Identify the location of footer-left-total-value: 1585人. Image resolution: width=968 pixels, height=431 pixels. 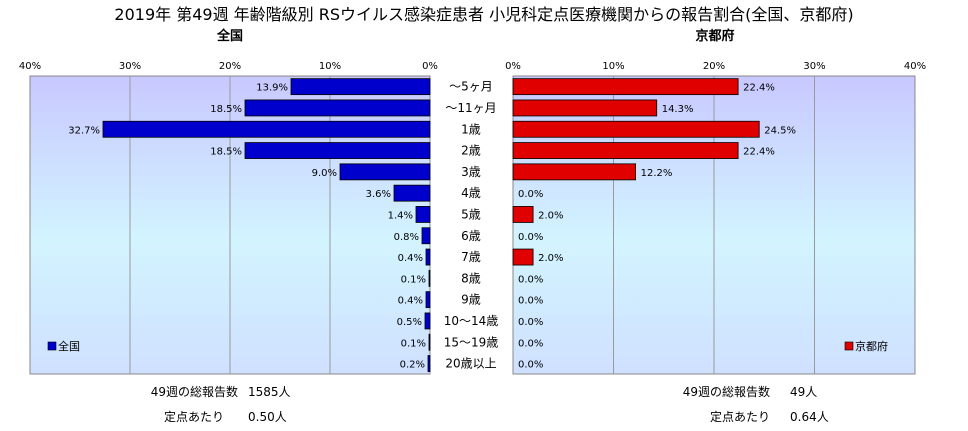
(269, 392).